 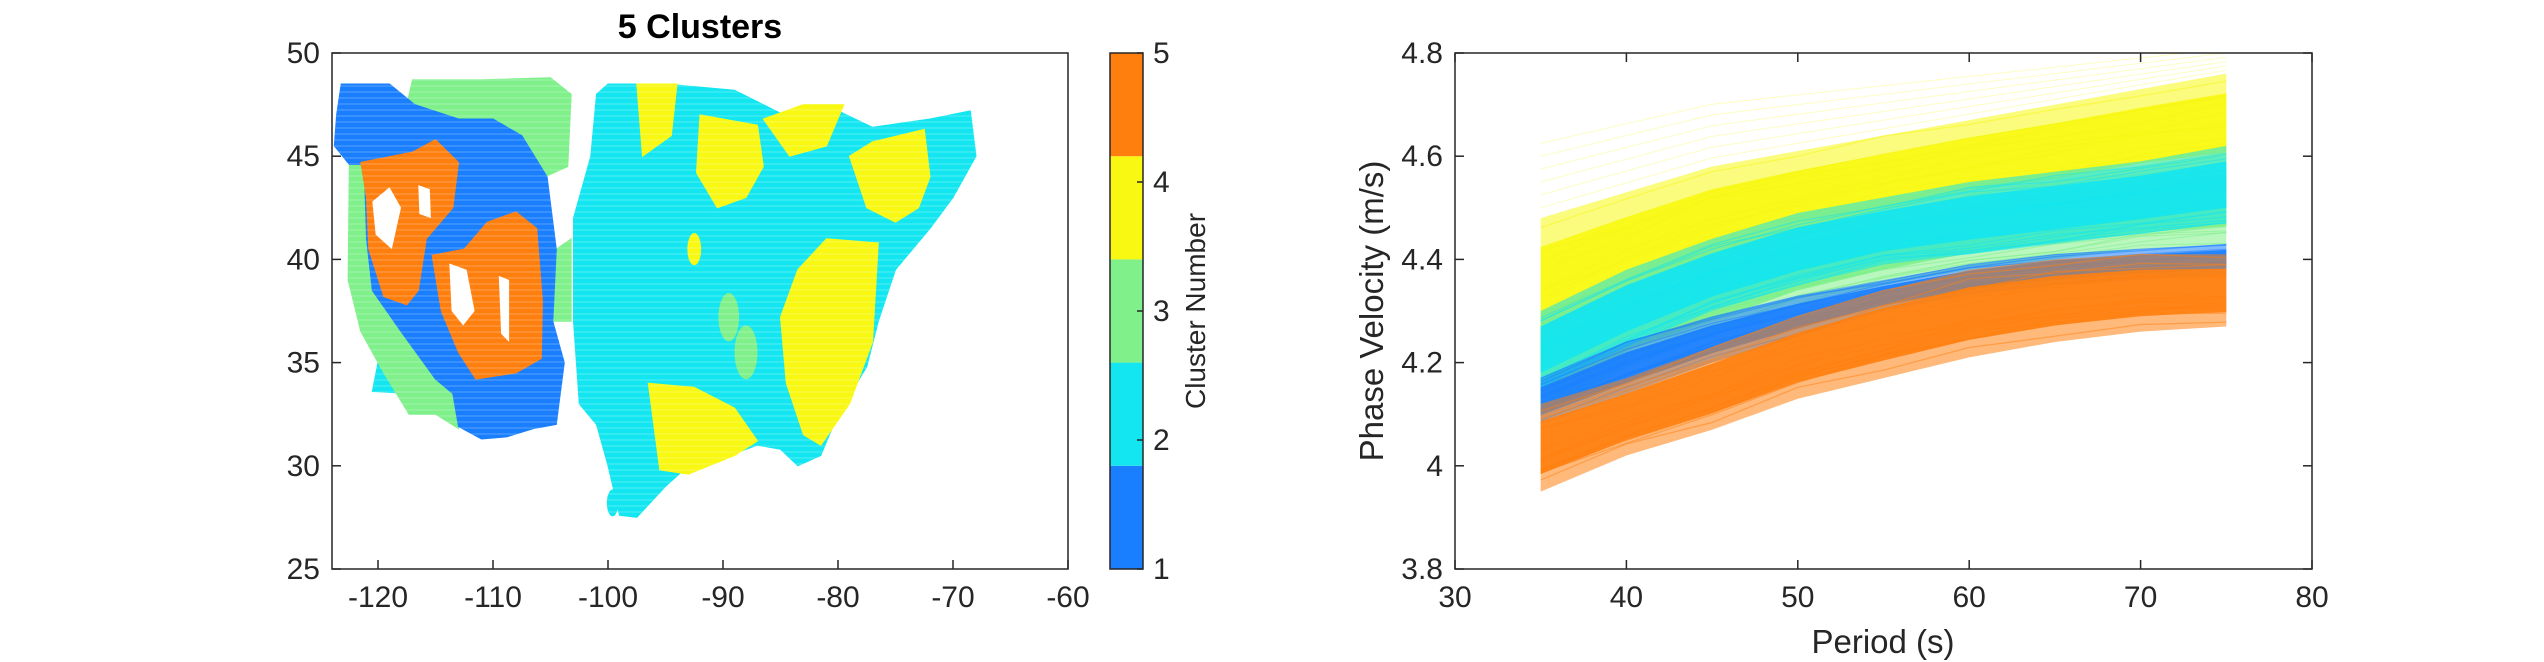 I want to click on colorbar-segments, so click(x=1126, y=311).